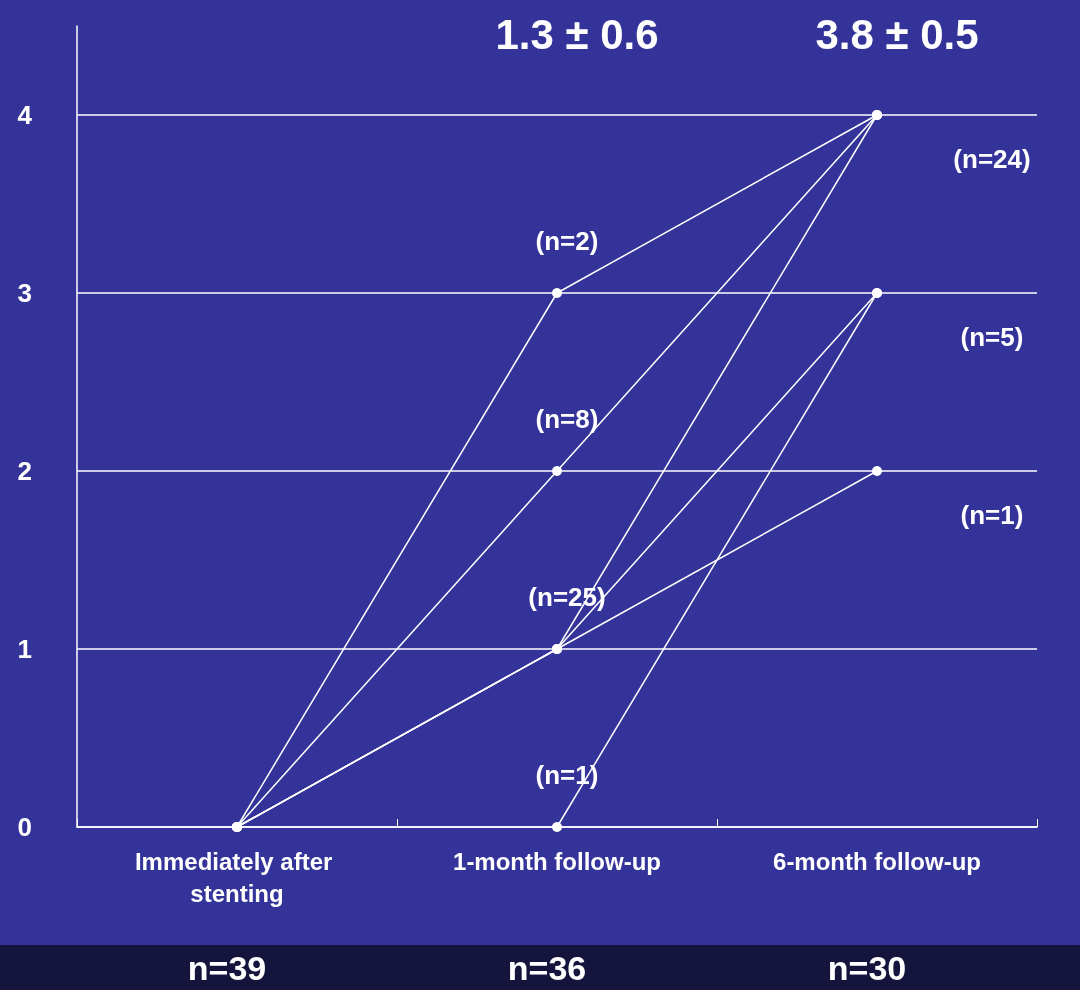 Image resolution: width=1080 pixels, height=990 pixels. Describe the element at coordinates (577, 34) in the screenshot. I see `annotation: 1.3 ± 0.6` at that location.